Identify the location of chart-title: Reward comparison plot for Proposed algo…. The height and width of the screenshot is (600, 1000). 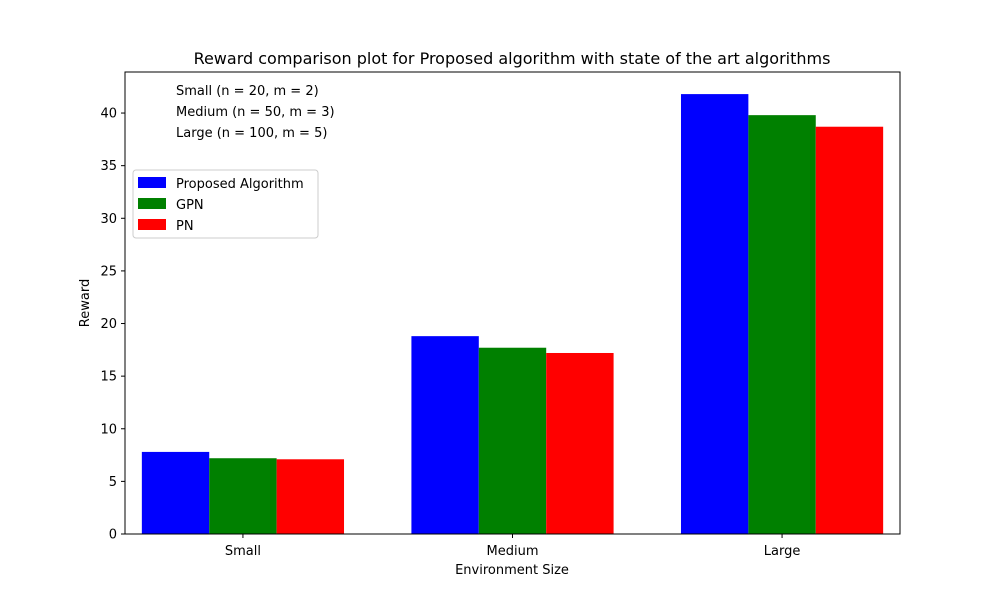
(512, 58).